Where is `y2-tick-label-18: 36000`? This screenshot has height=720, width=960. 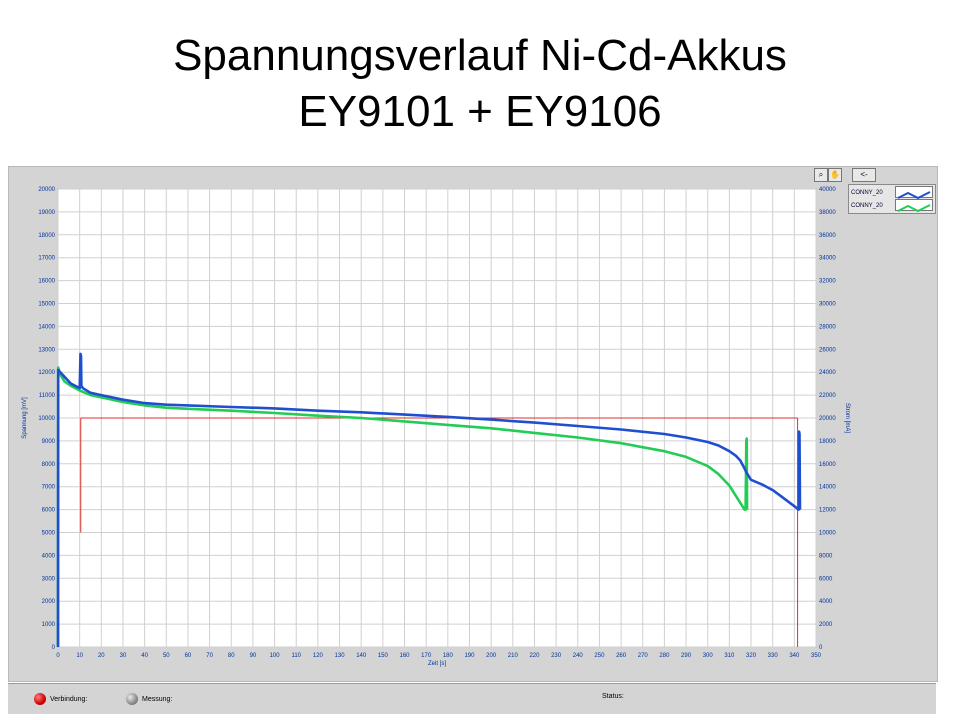 y2-tick-label-18: 36000 is located at coordinates (827, 236).